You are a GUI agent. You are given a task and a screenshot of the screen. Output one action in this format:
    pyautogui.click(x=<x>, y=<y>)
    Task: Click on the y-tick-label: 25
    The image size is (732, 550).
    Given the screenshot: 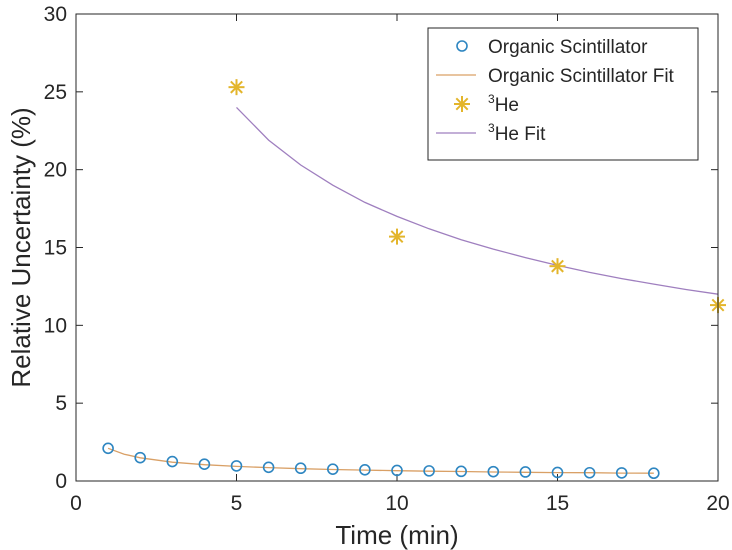 What is the action you would take?
    pyautogui.click(x=55, y=92)
    